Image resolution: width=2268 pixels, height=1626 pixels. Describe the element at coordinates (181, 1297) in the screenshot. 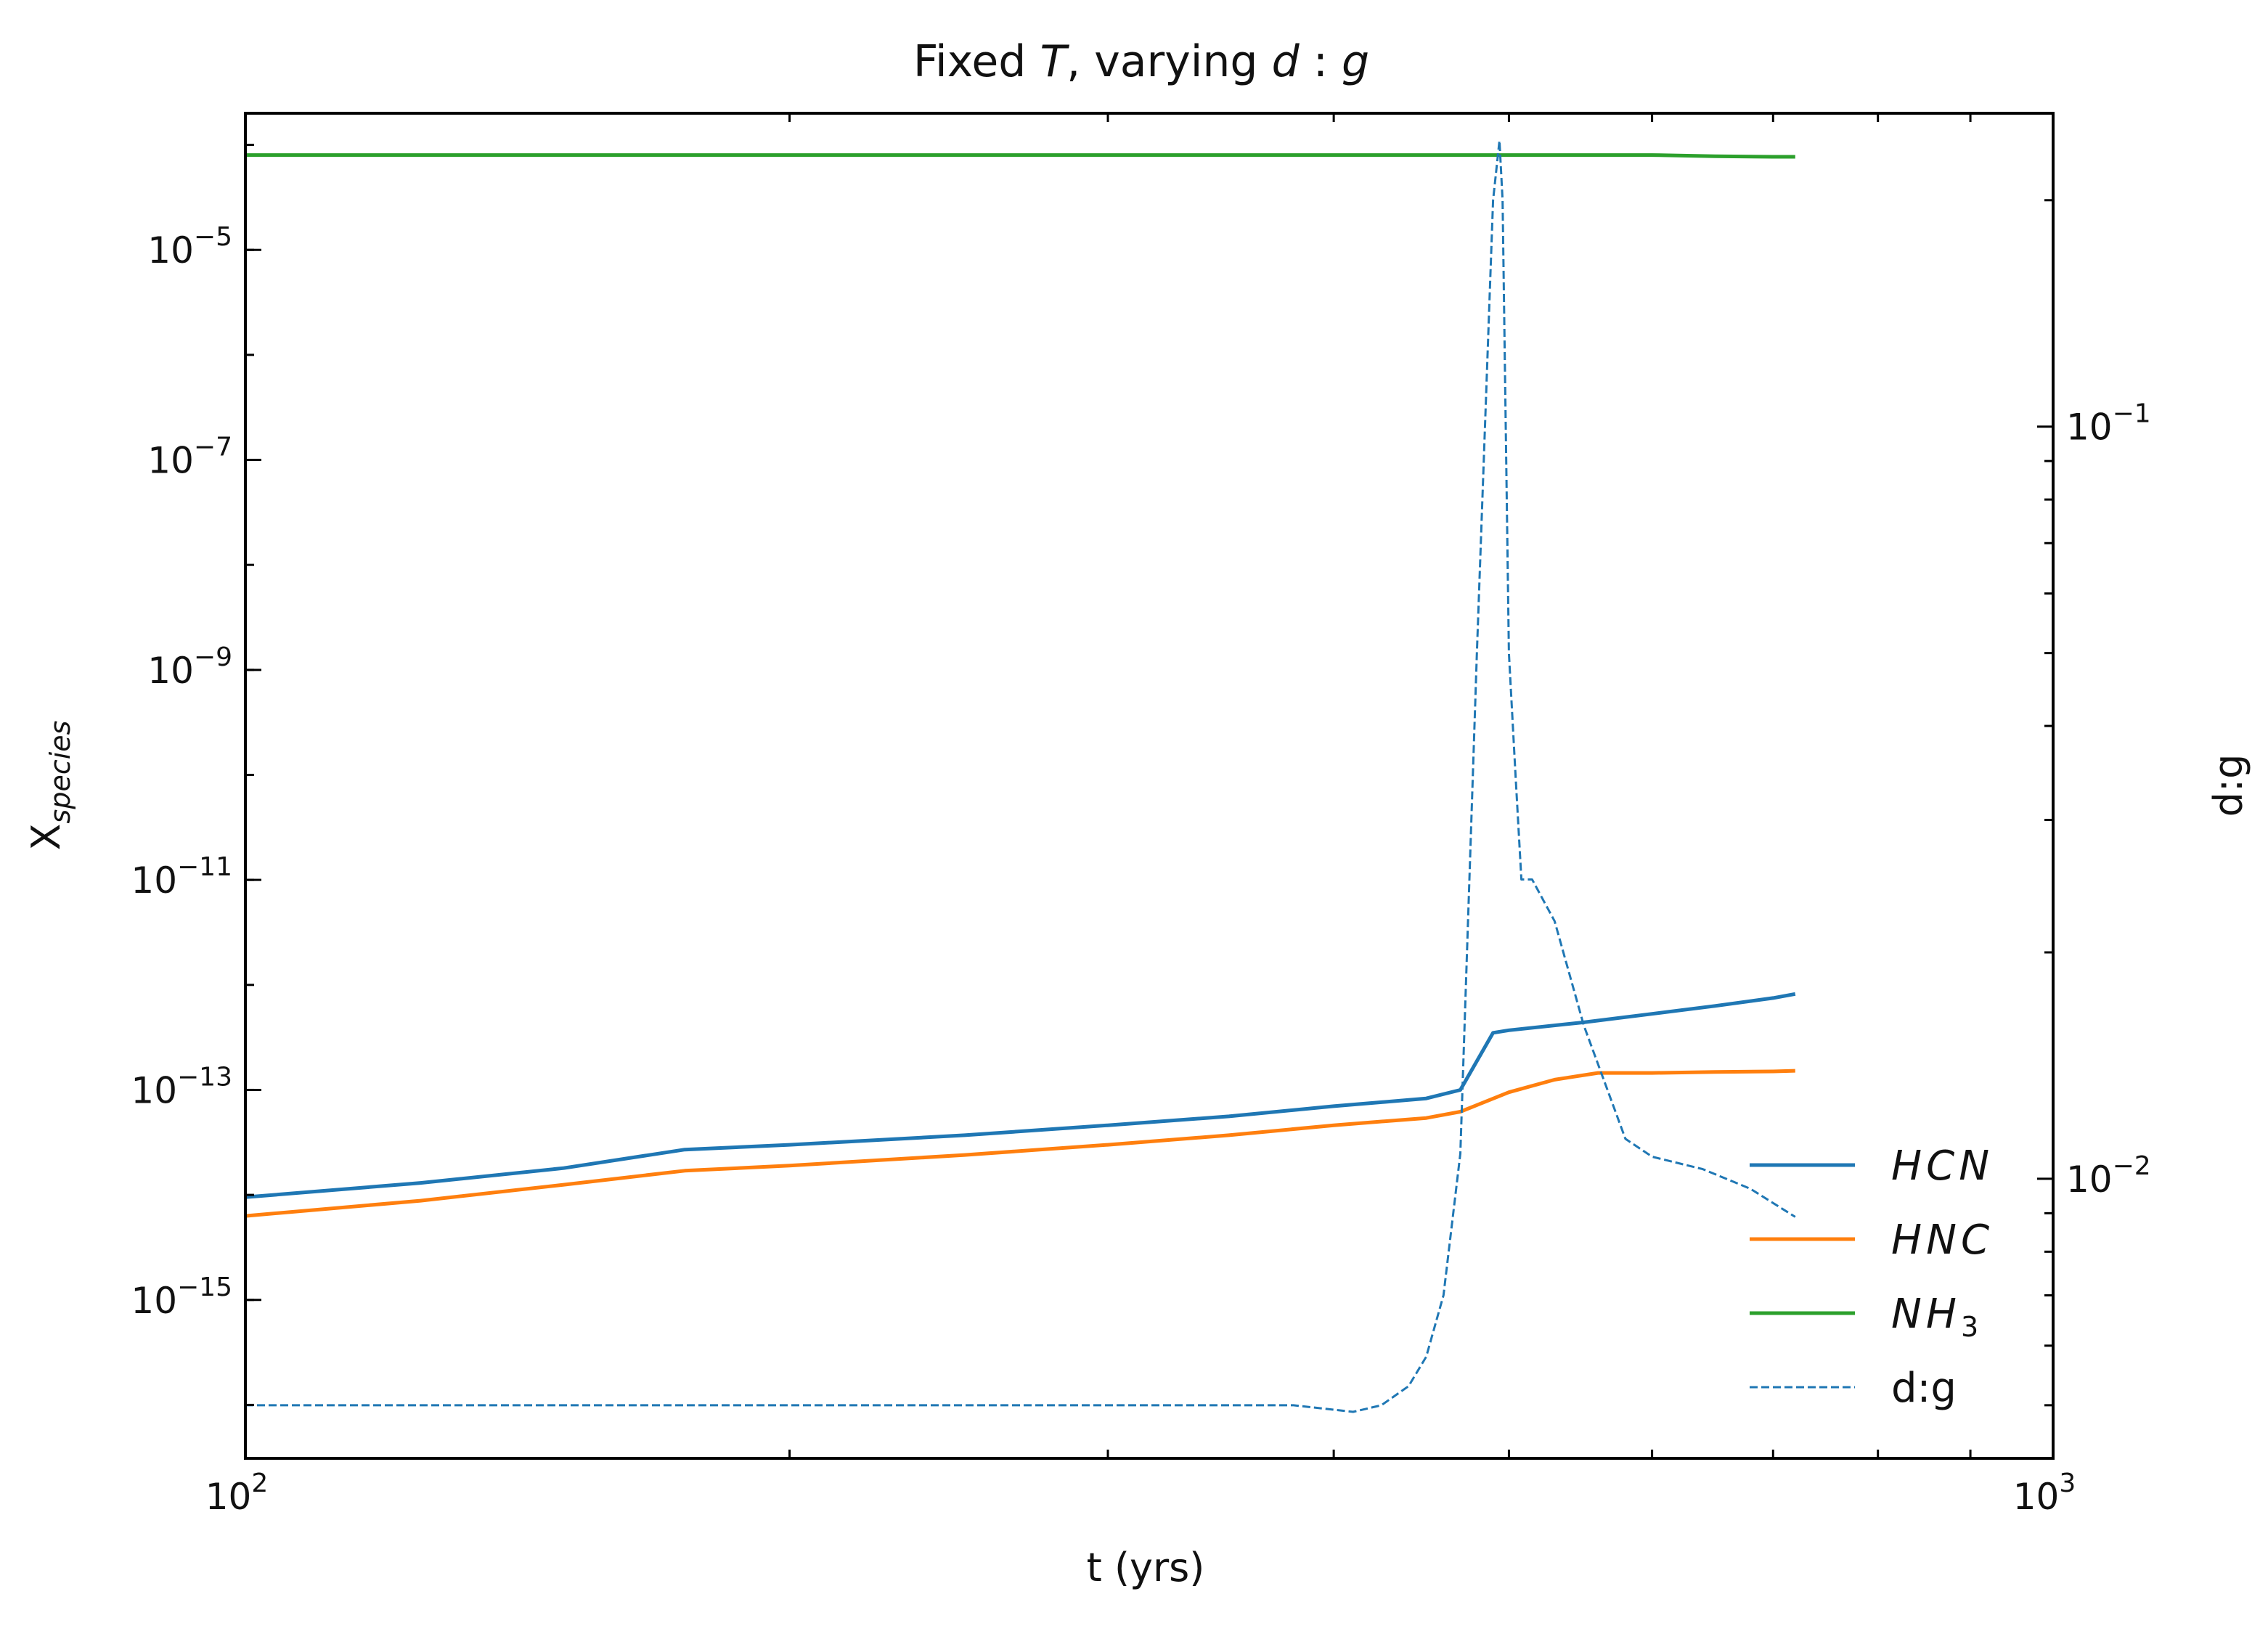

I see `y-tick-label: 10⁻¹⁵` at that location.